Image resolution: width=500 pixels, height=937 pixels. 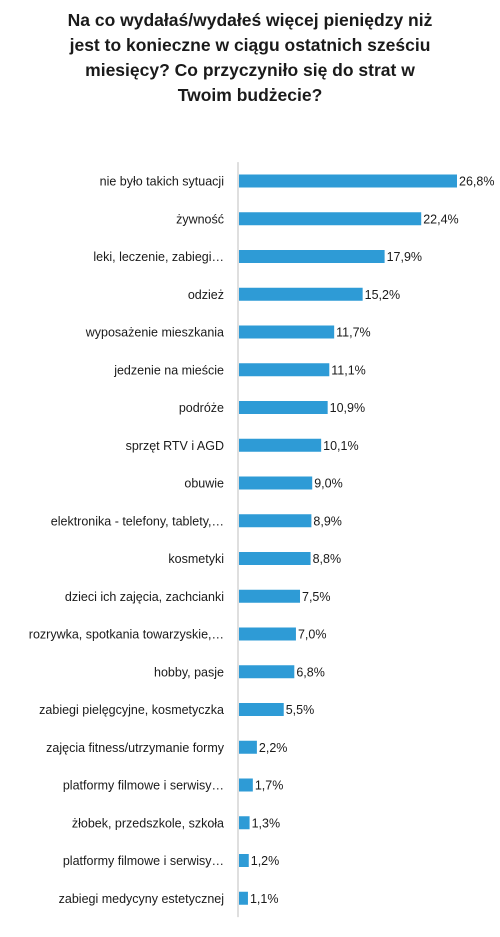 What do you see at coordinates (135, 748) in the screenshot?
I see `category-label: zajęcia fitness/utrzymanie formy` at bounding box center [135, 748].